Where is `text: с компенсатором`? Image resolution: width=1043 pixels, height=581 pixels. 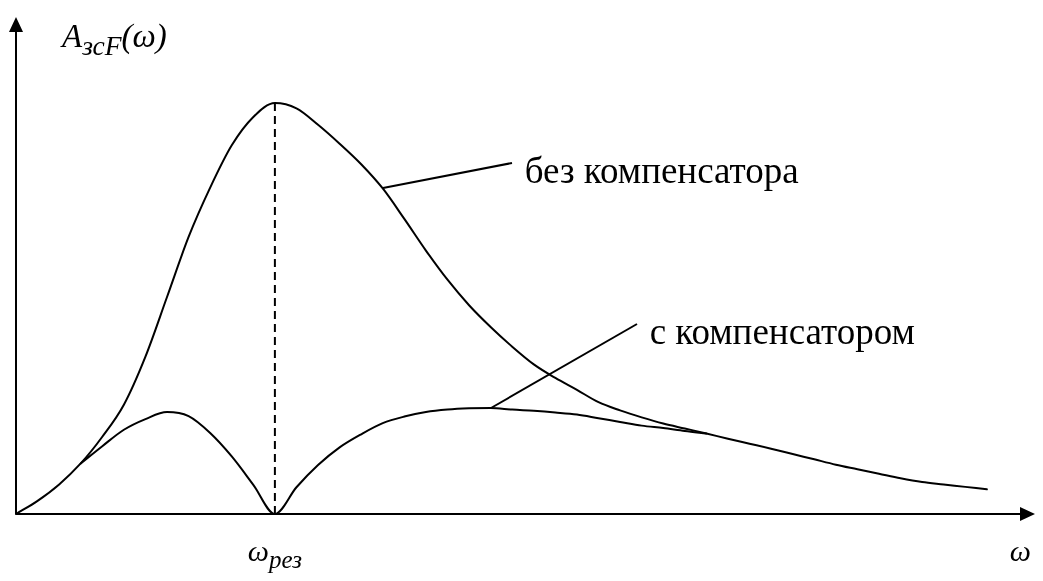 text: с компенсатором is located at coordinates (782, 331).